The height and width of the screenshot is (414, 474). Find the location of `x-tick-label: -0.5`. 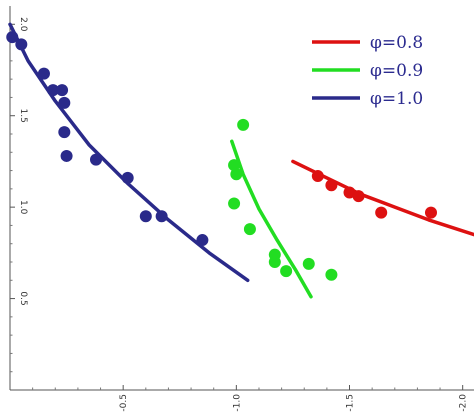

x-tick-label: -0.5 is located at coordinates (124, 403).